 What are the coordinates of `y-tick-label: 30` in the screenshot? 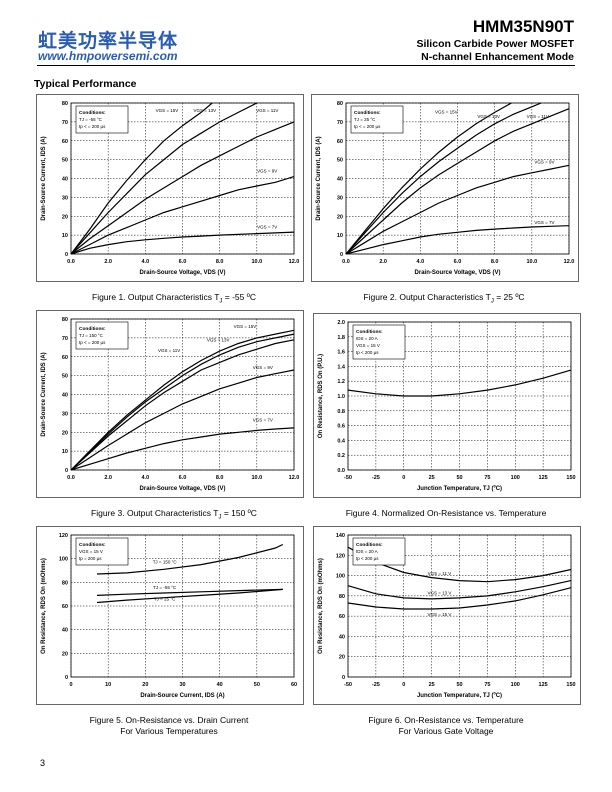 It's located at (65, 414).